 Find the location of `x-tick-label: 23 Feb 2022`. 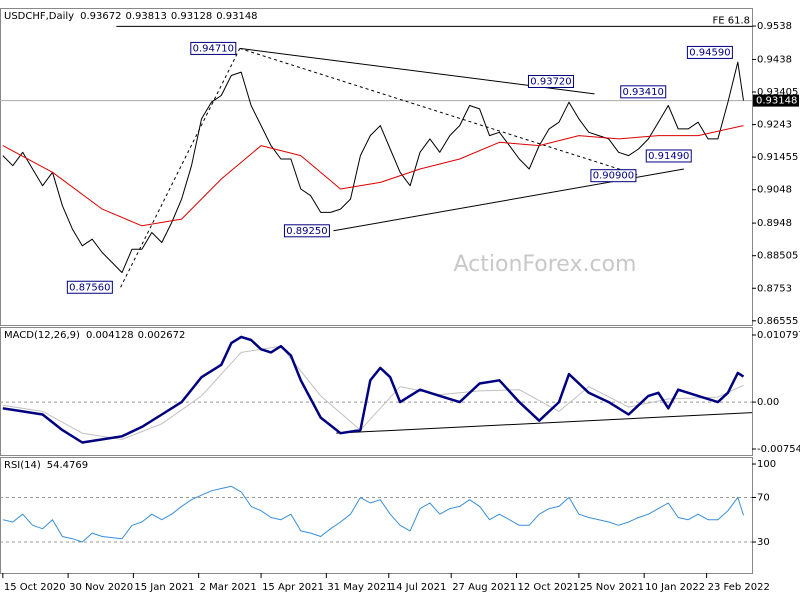

x-tick-label: 23 Feb 2022 is located at coordinates (739, 587).